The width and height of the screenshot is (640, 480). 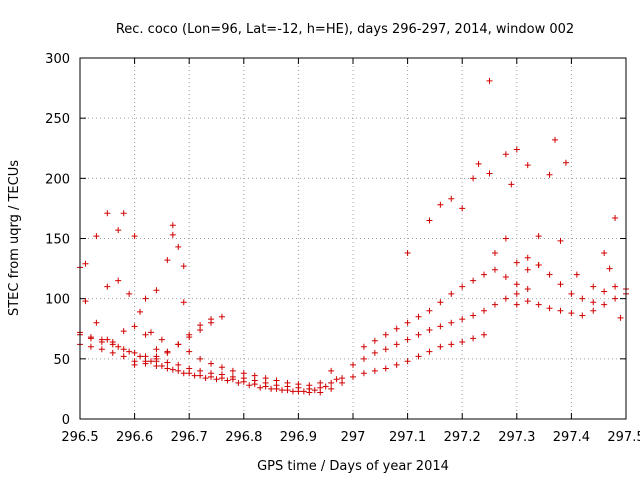 What do you see at coordinates (134, 437) in the screenshot?
I see `x-tick-label: 296.6` at bounding box center [134, 437].